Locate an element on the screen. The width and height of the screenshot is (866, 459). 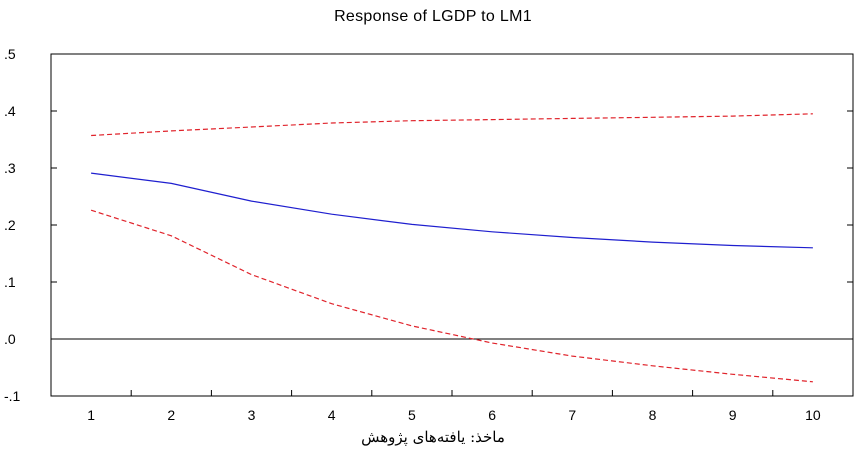
chart-title: Response of LGDP to LM1 is located at coordinates (433, 16).